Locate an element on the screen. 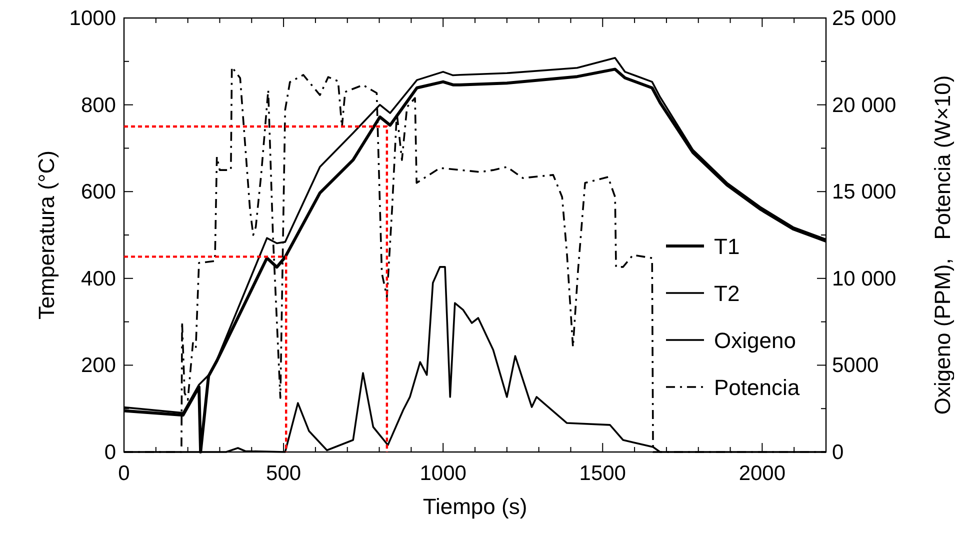 The width and height of the screenshot is (962, 542). y-tick-label: 200 is located at coordinates (98, 366).